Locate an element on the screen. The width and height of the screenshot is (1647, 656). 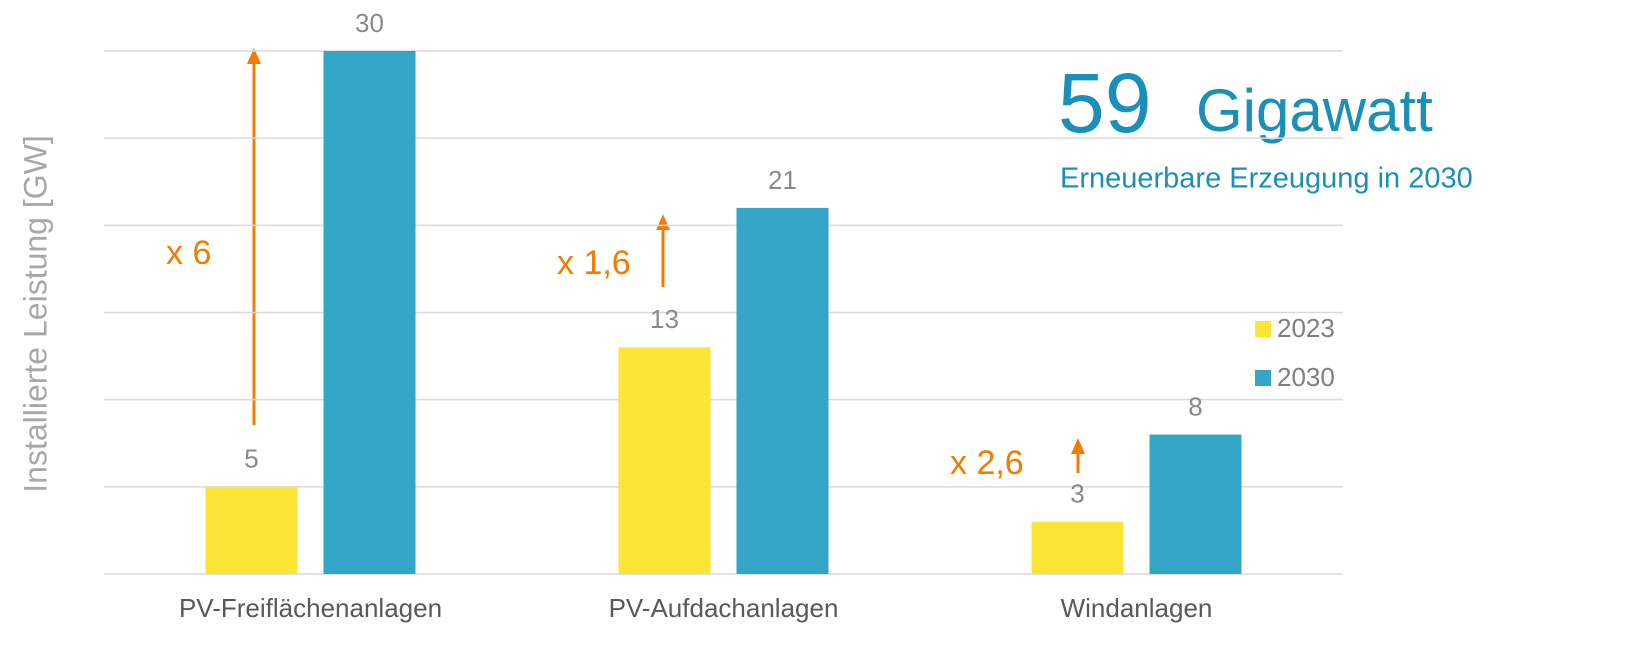
value-label: 3 is located at coordinates (1077, 494).